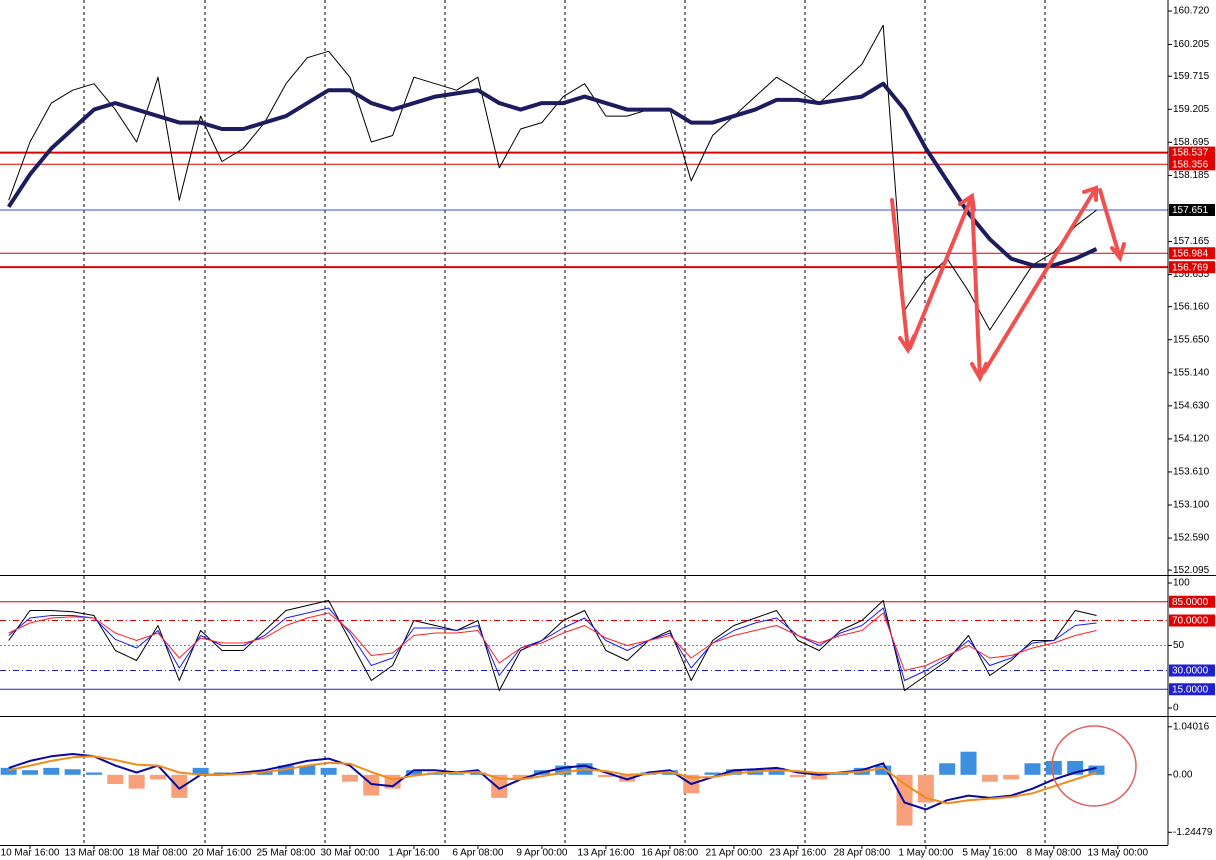 The width and height of the screenshot is (1216, 860). Describe the element at coordinates (1191, 11) in the screenshot. I see `y-tick-label: 160.720` at that location.